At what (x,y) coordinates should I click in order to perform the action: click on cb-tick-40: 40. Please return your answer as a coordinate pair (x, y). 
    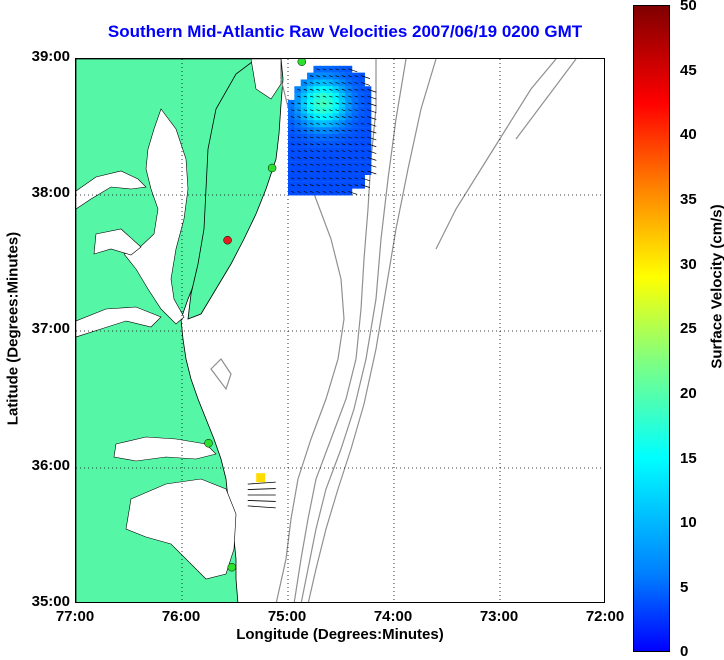
    Looking at the image, I should click on (700, 134).